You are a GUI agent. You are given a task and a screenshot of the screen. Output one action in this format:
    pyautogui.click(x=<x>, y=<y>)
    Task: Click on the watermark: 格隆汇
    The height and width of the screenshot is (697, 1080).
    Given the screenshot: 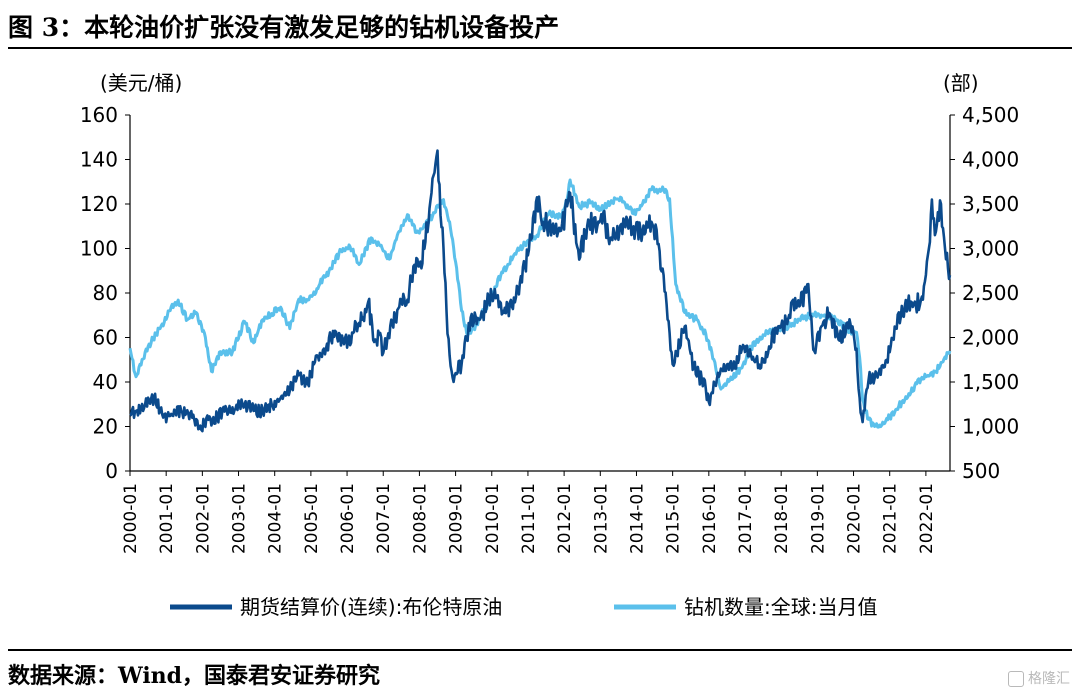 What is the action you would take?
    pyautogui.click(x=1039, y=678)
    